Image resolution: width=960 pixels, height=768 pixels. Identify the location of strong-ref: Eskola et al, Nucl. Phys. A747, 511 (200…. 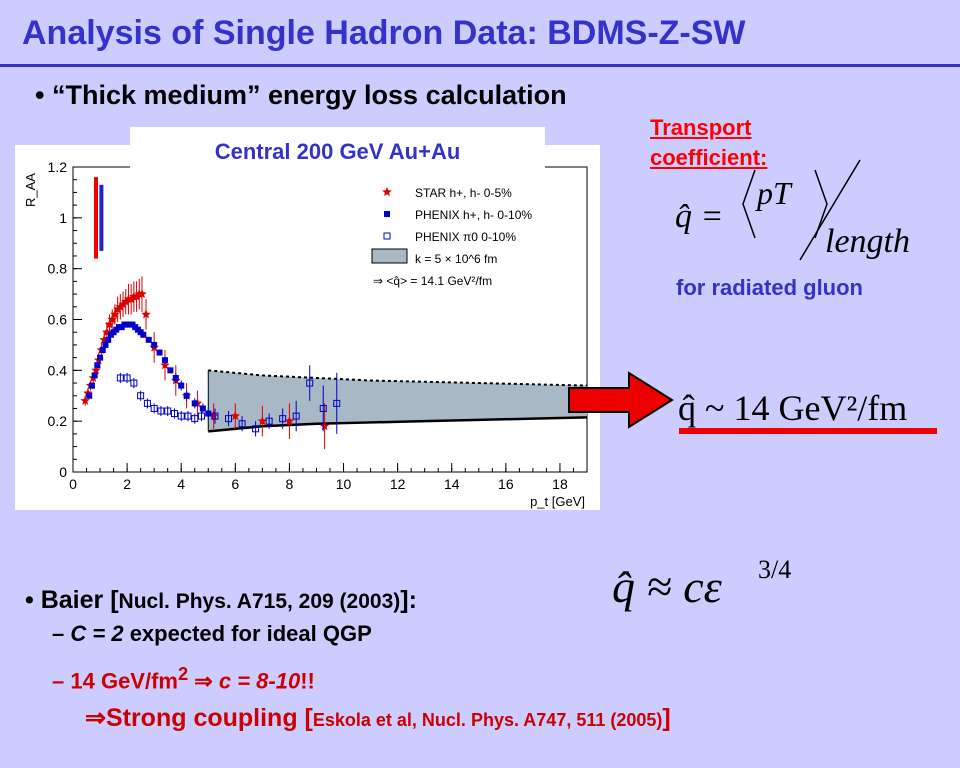
(487, 720).